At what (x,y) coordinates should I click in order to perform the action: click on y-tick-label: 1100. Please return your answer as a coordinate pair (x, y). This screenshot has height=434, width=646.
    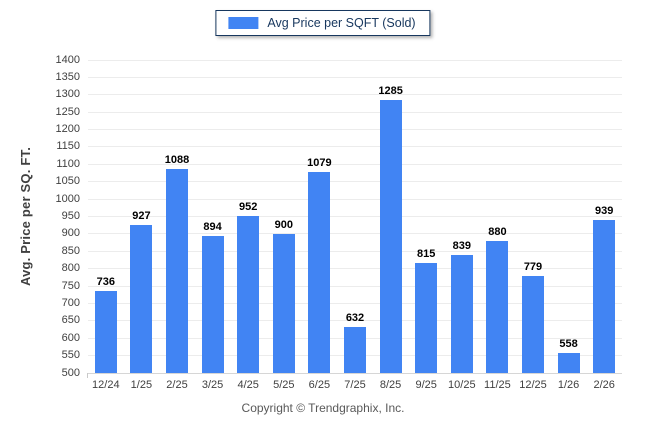
    Looking at the image, I should click on (68, 163).